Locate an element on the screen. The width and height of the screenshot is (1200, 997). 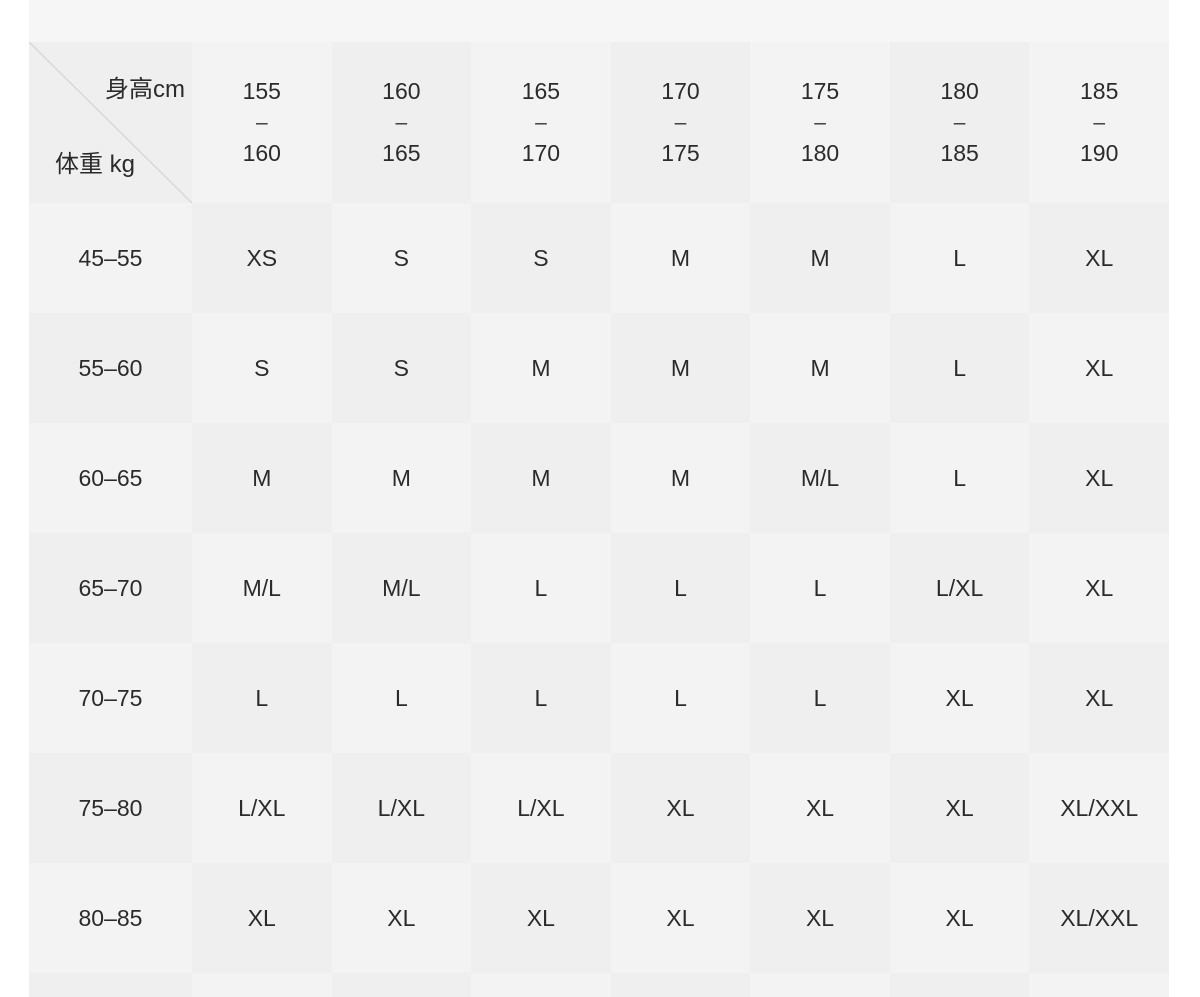
weight-row-header: 55–60 is located at coordinates (110, 368).